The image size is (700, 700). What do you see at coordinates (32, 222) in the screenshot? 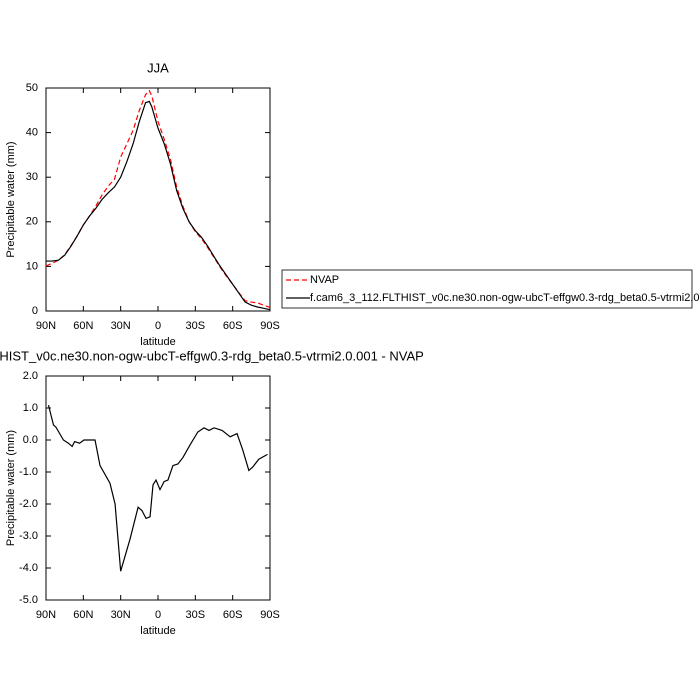
I see `y-tick-label: 20` at bounding box center [32, 222].